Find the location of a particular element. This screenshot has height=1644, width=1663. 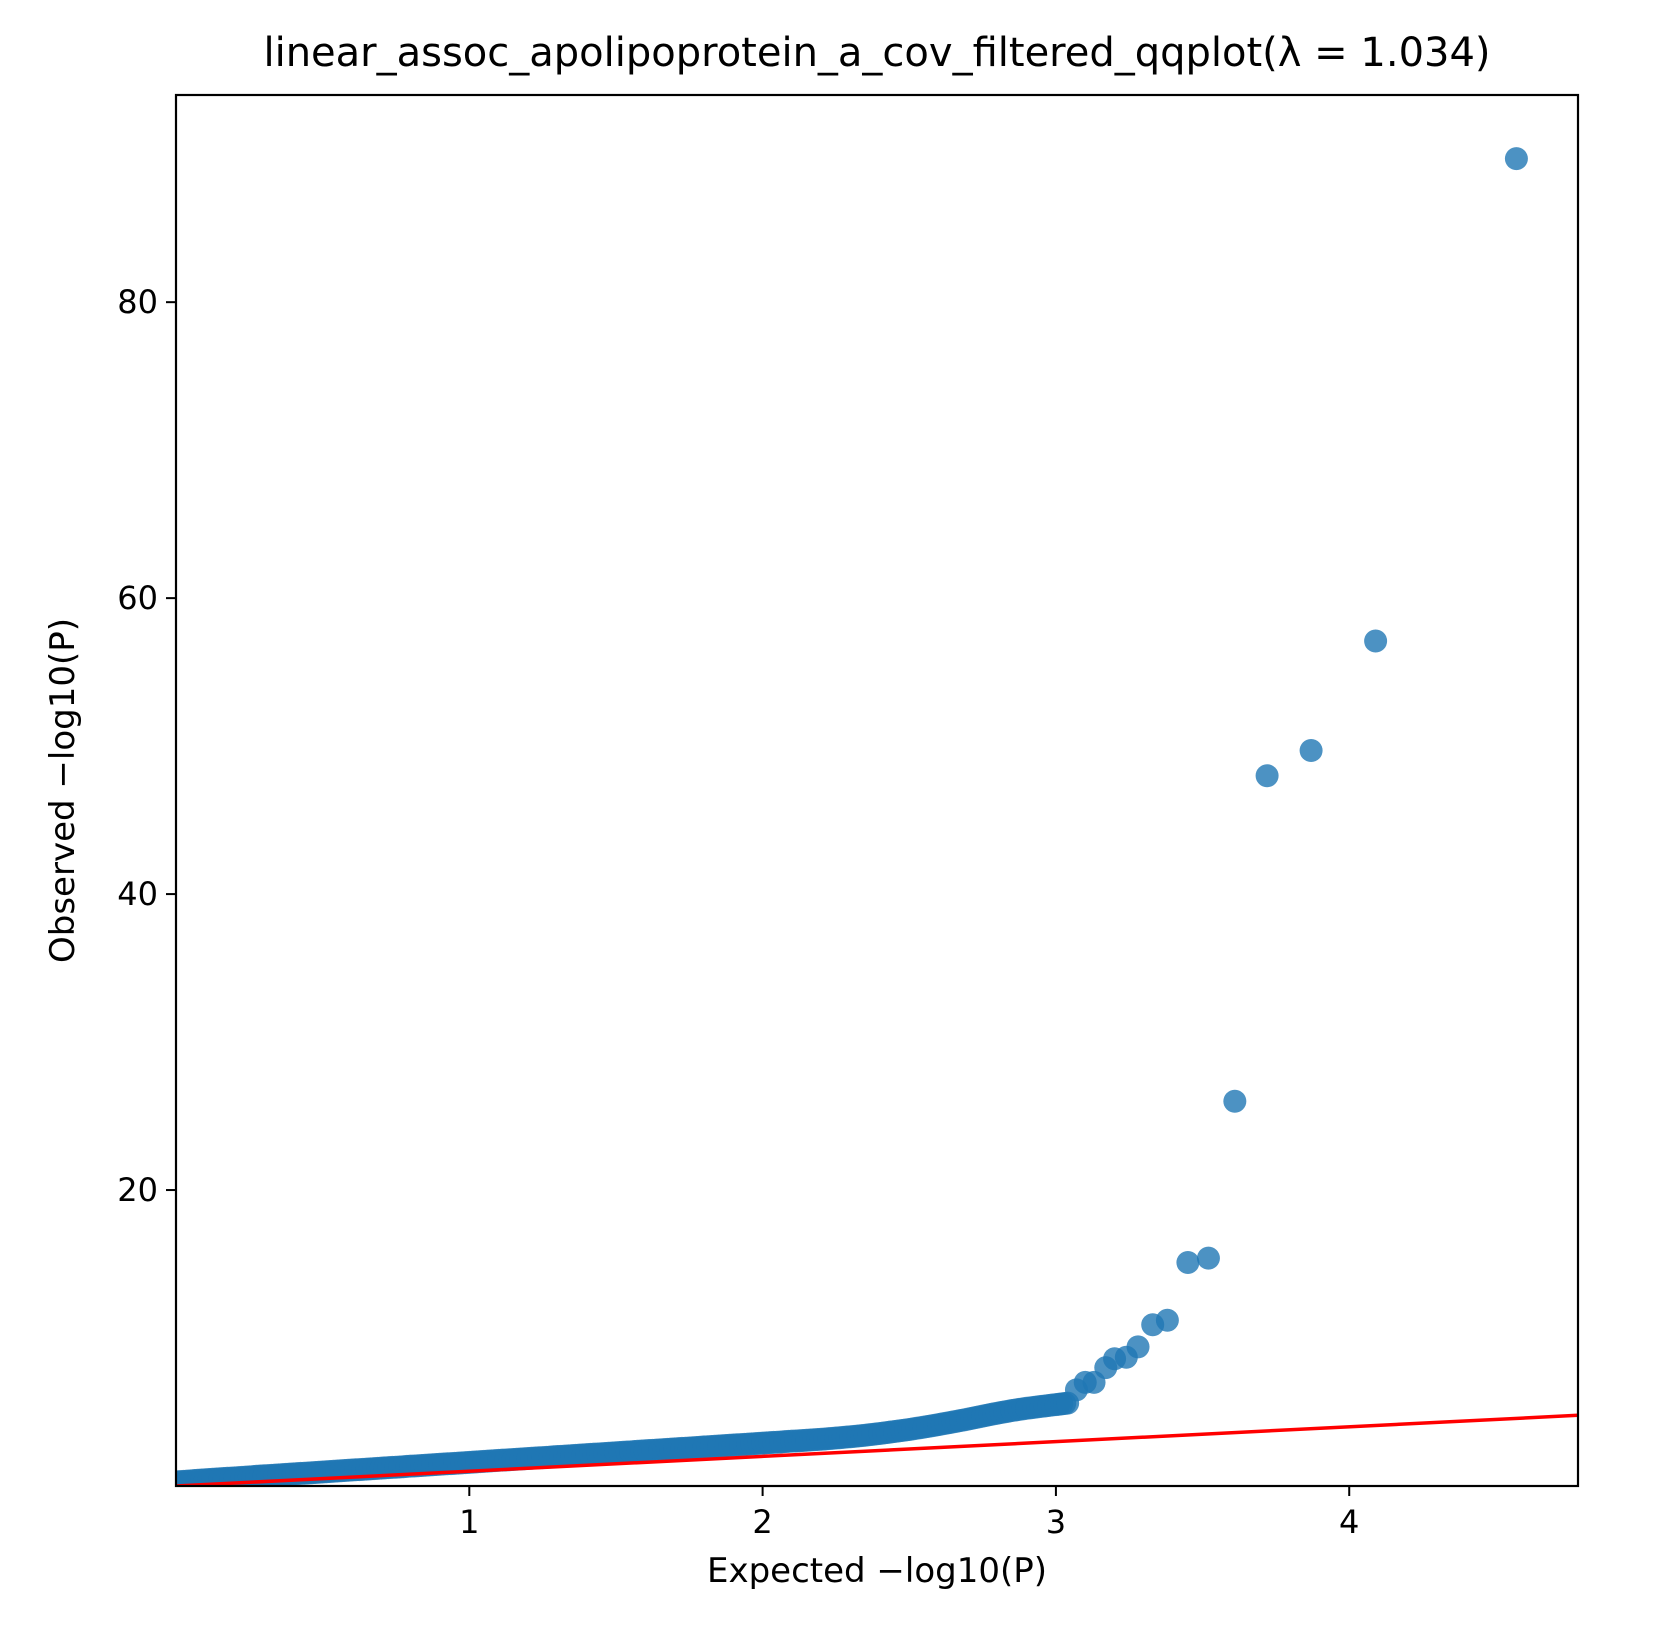

y-tick-label: 60 is located at coordinates (137, 598).